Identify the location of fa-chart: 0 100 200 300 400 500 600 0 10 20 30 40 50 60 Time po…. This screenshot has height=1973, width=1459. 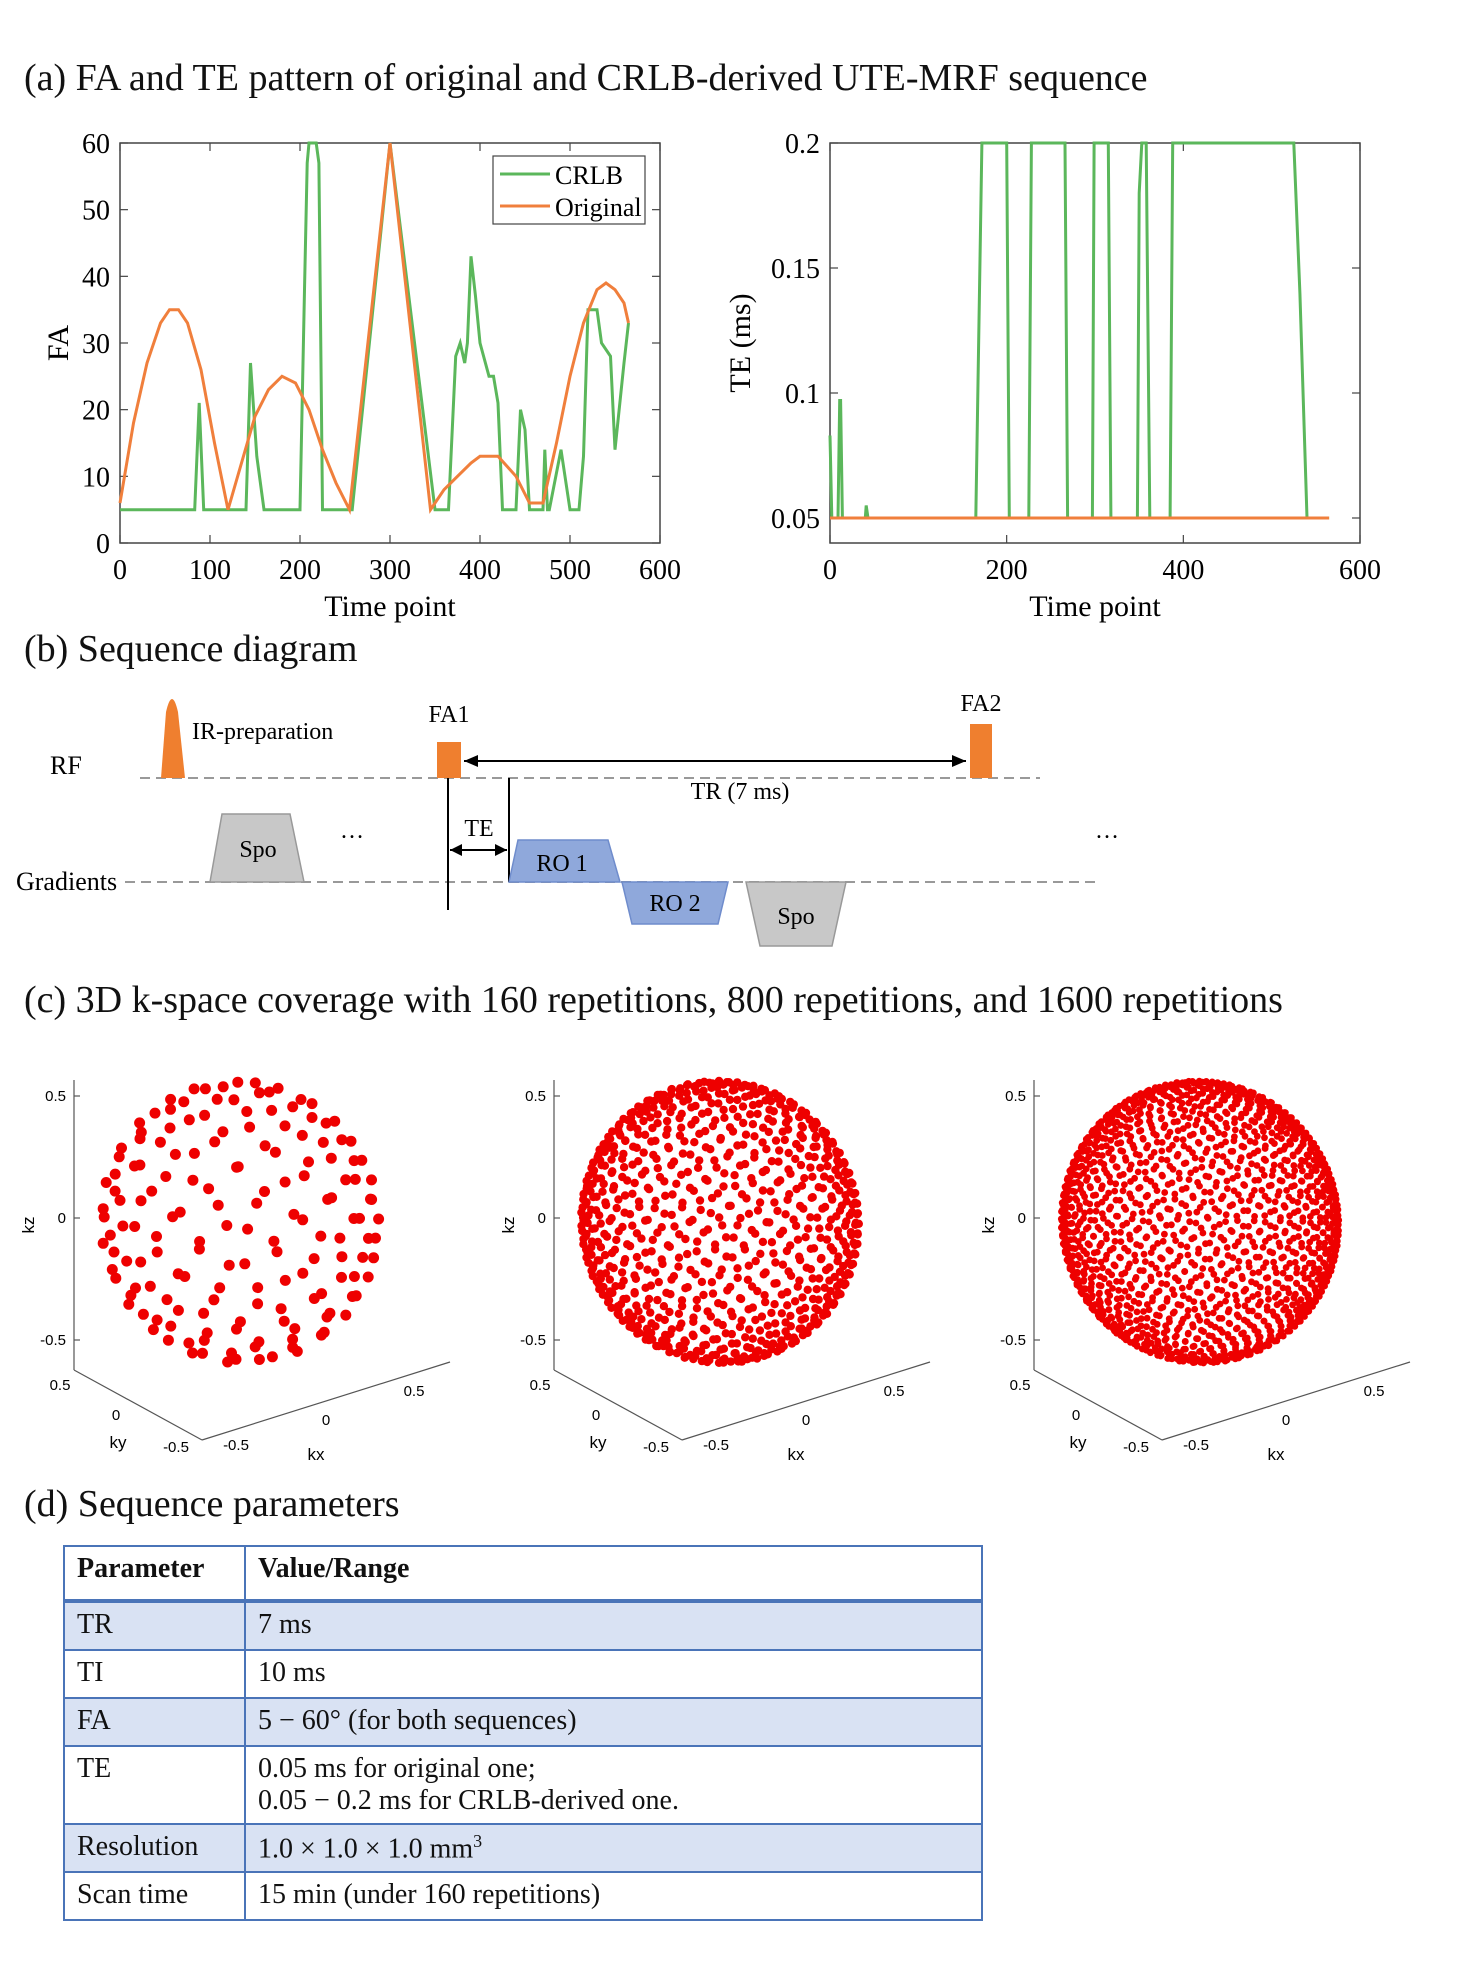
(361, 376).